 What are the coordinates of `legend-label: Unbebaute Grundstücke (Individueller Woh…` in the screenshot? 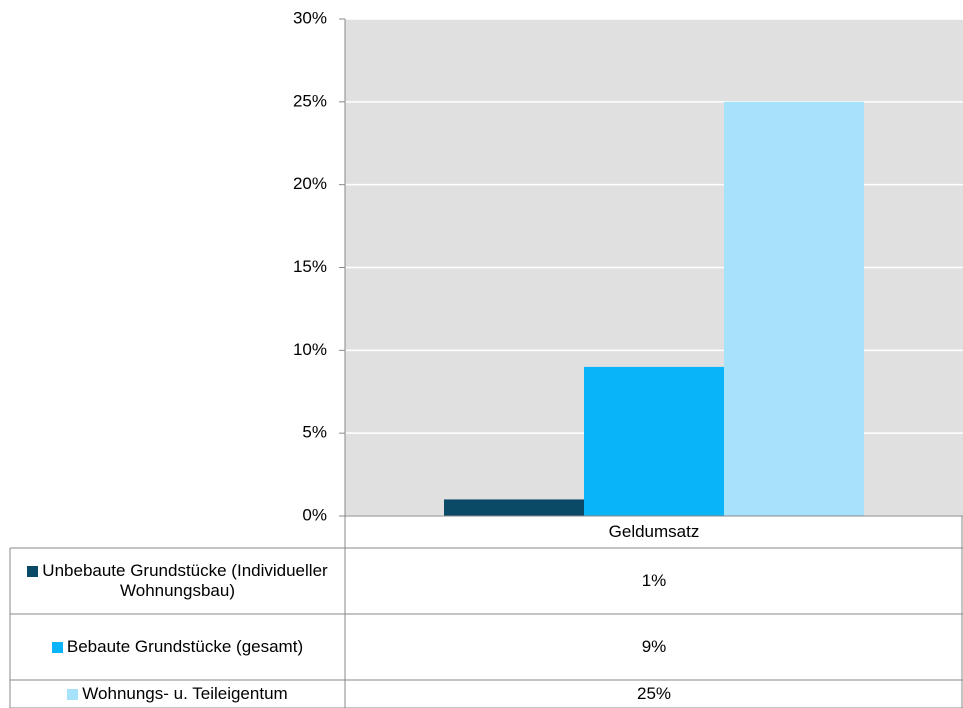 It's located at (185, 580).